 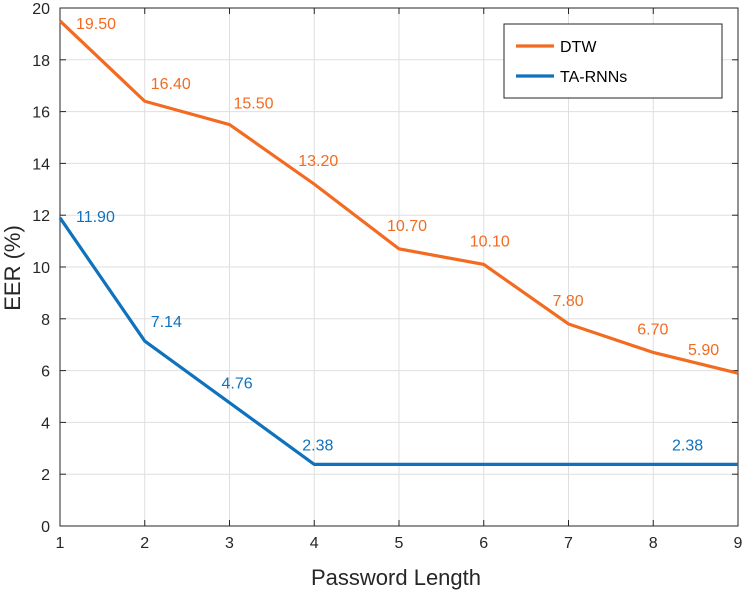 I want to click on x-tick-label: 8, so click(x=653, y=543).